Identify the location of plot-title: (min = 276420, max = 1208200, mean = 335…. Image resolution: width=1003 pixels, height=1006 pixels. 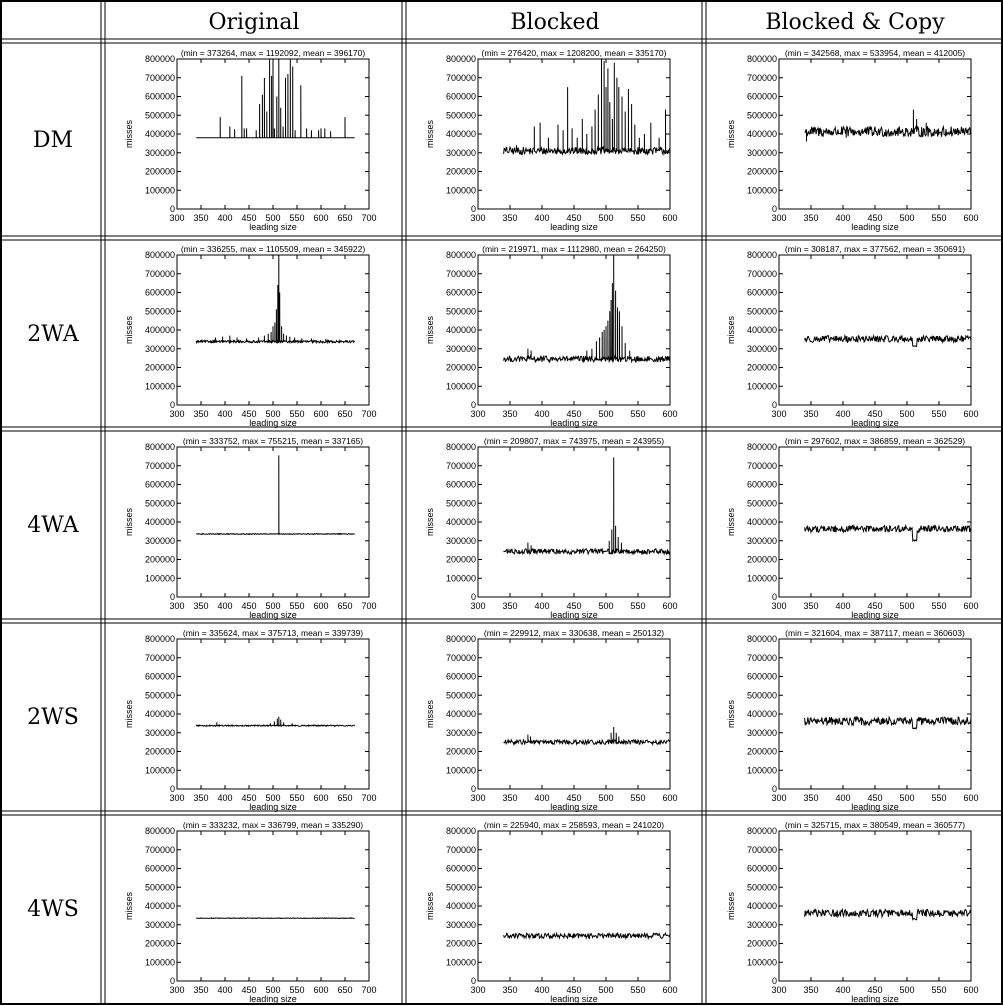
(573, 53).